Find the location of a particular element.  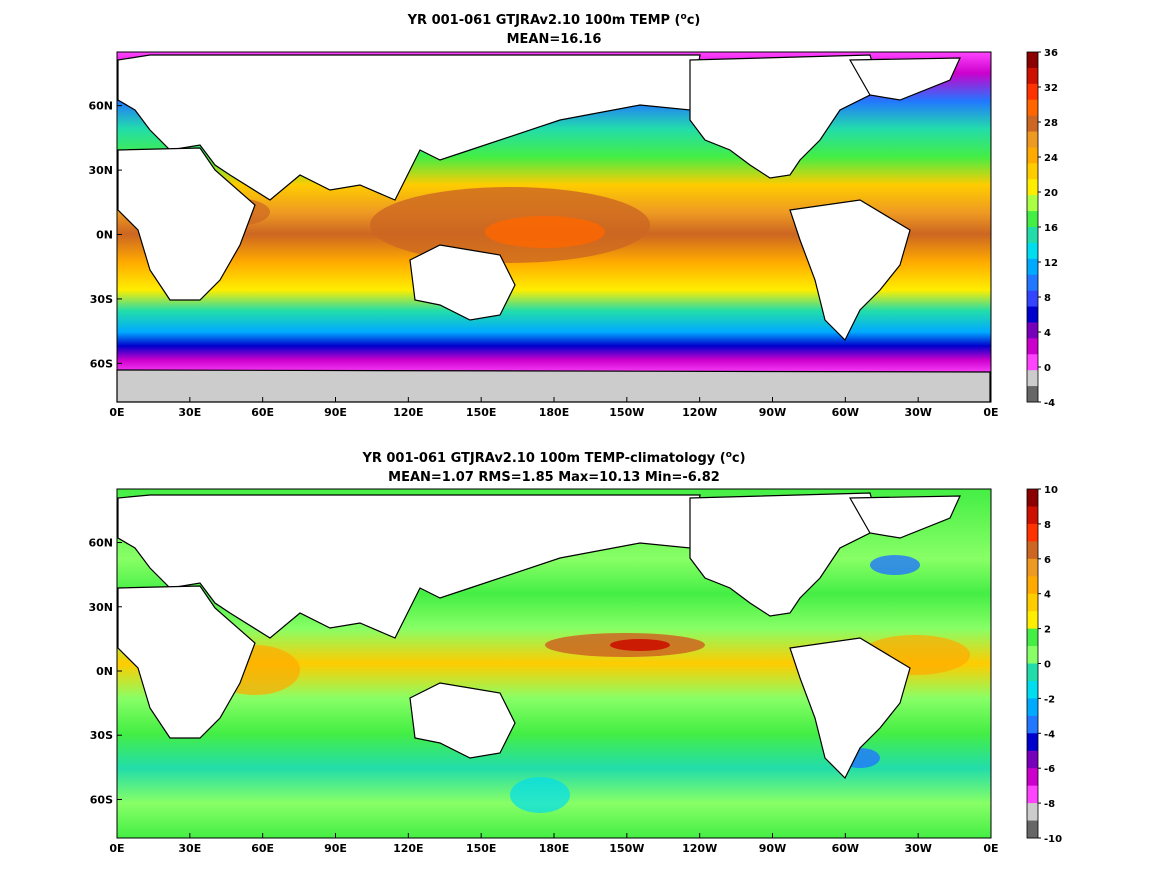

colorbar-tick-label: 2 is located at coordinates (1047, 630).